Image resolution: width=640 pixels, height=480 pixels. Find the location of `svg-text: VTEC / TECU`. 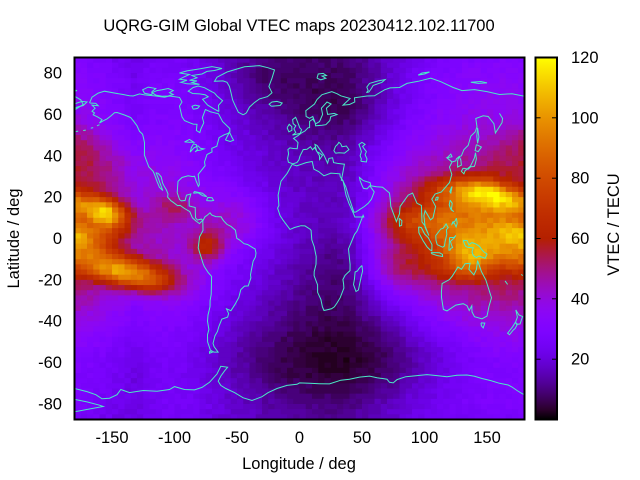

svg-text: VTEC / TECU is located at coordinates (614, 224).